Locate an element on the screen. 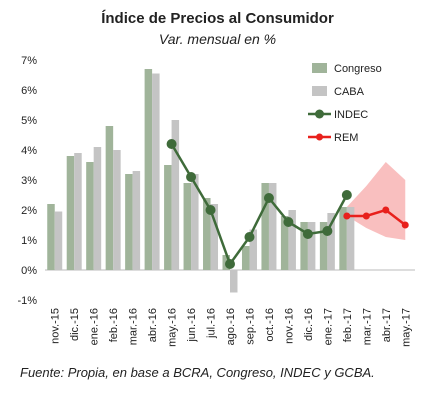 This screenshot has width=435, height=405. y-tick-label: 0% is located at coordinates (29, 271).